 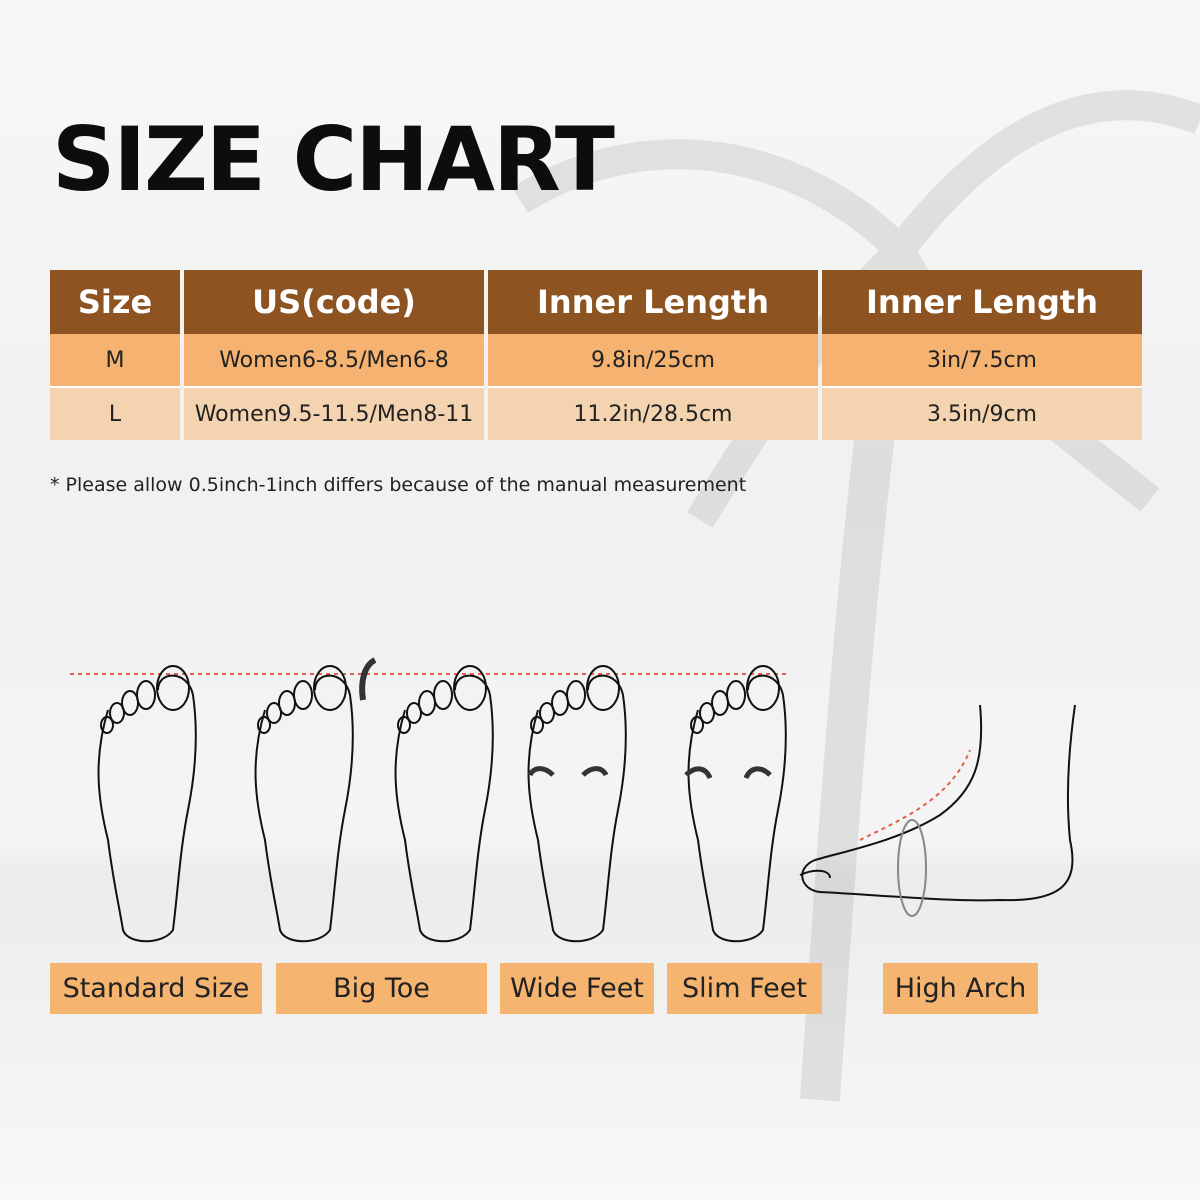 I want to click on label-high-arch: High Arch, so click(x=960, y=988).